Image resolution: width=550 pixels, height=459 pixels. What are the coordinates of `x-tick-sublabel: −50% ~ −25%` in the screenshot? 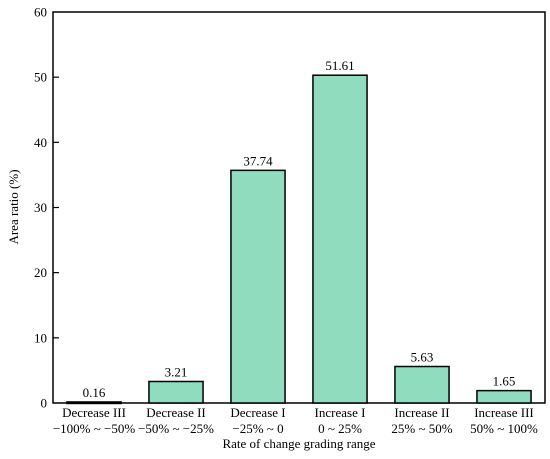 It's located at (176, 428).